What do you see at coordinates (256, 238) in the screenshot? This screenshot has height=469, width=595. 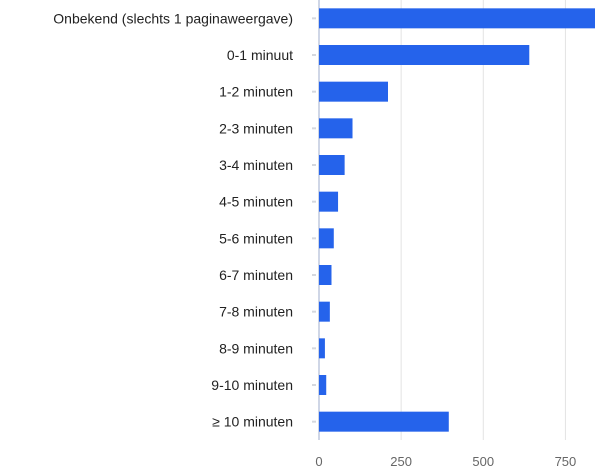 I see `category-label: 5-6 minuten` at bounding box center [256, 238].